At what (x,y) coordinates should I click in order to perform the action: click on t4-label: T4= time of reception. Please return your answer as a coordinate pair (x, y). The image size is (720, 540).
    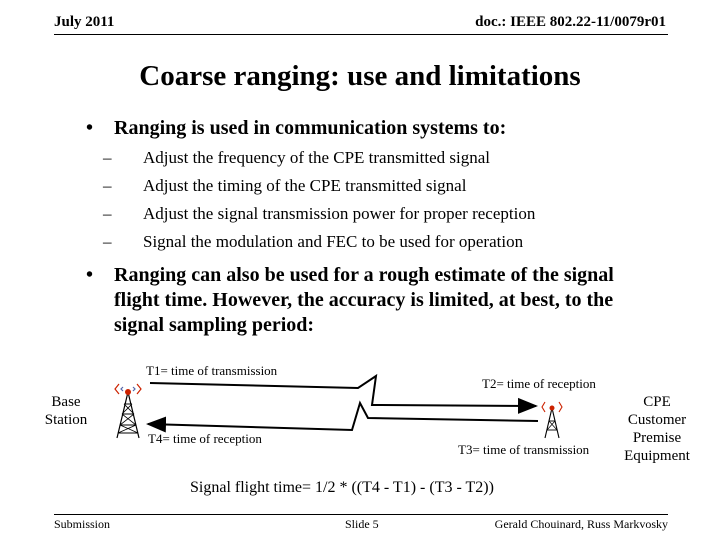
    Looking at the image, I should click on (205, 438).